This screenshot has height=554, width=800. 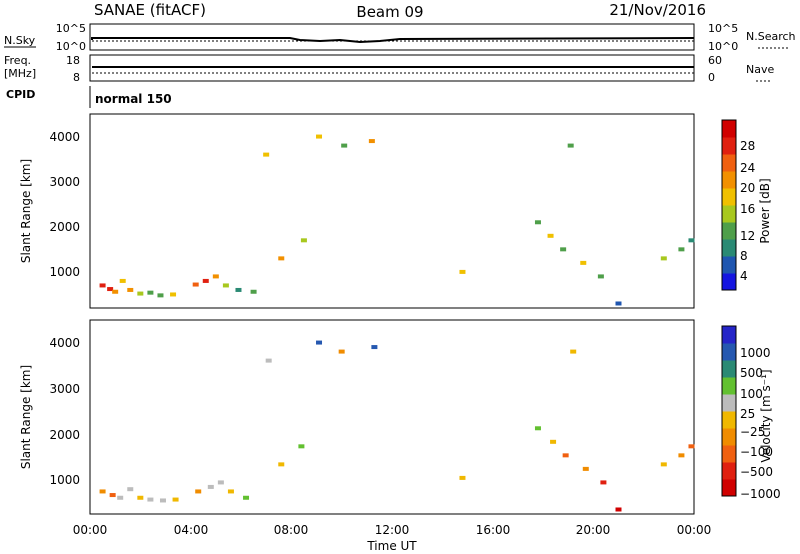 I want to click on velocity-ytick-4000: 4000, so click(x=64, y=343).